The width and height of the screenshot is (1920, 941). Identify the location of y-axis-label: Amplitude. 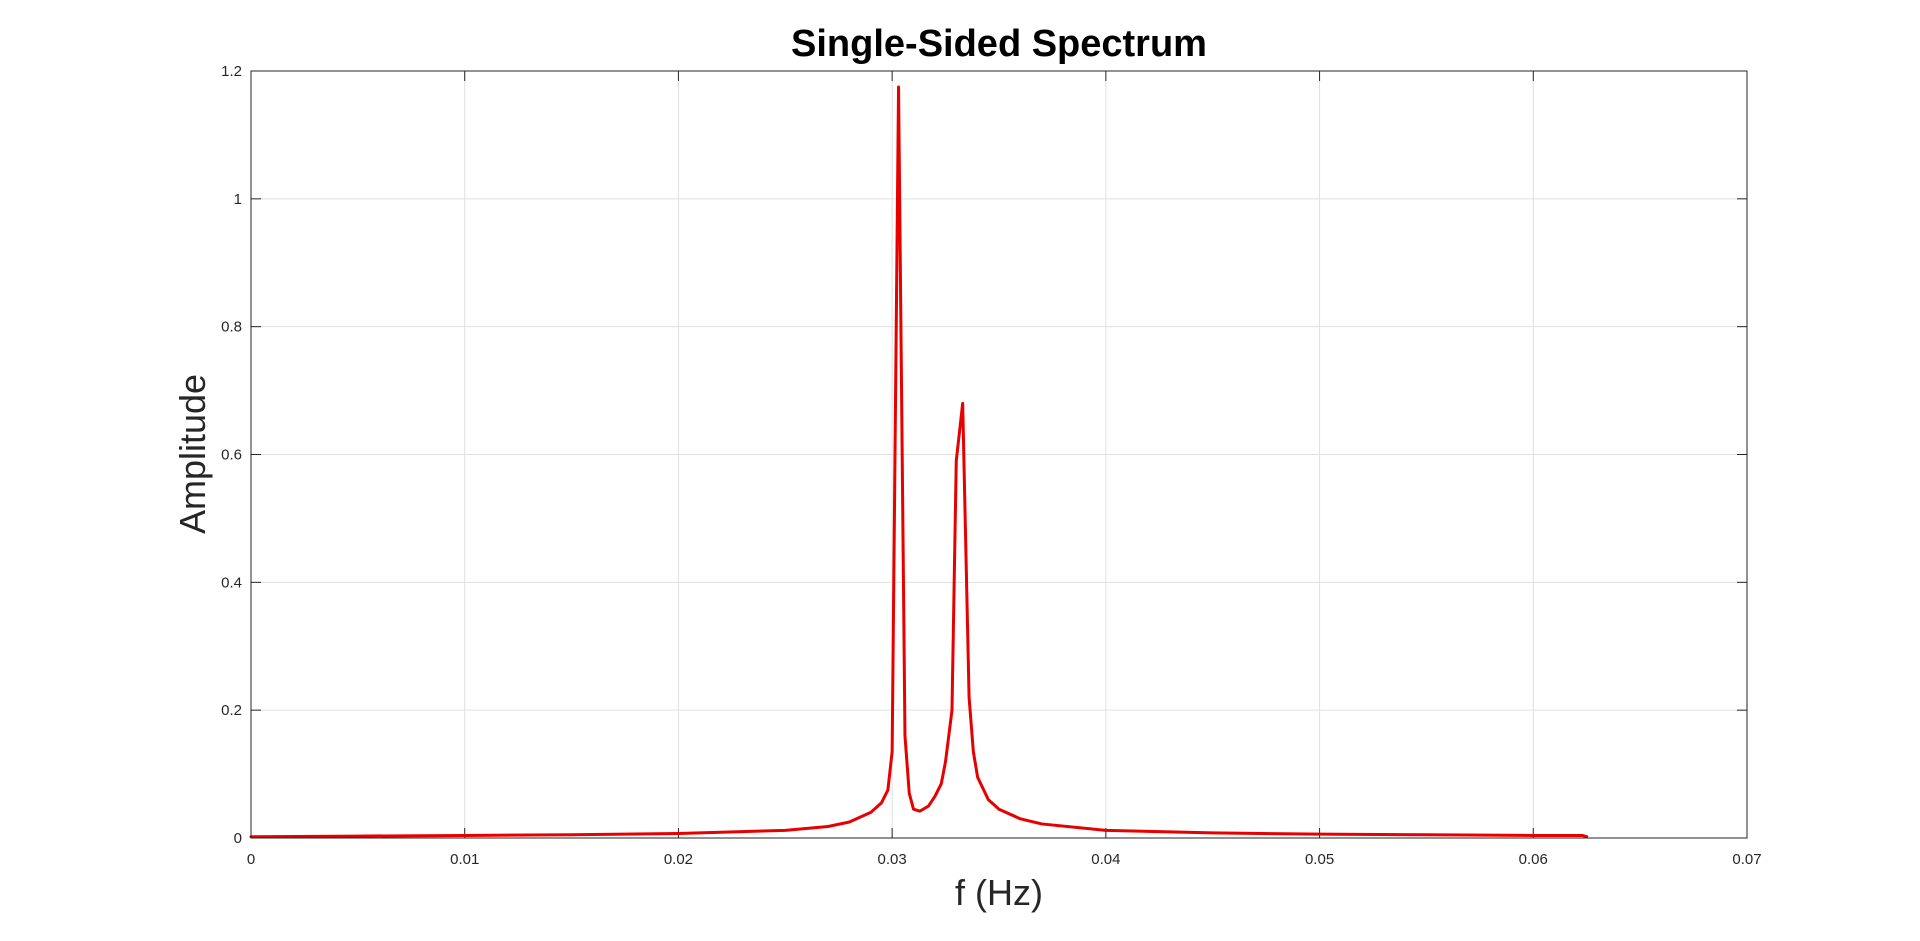
(192, 454).